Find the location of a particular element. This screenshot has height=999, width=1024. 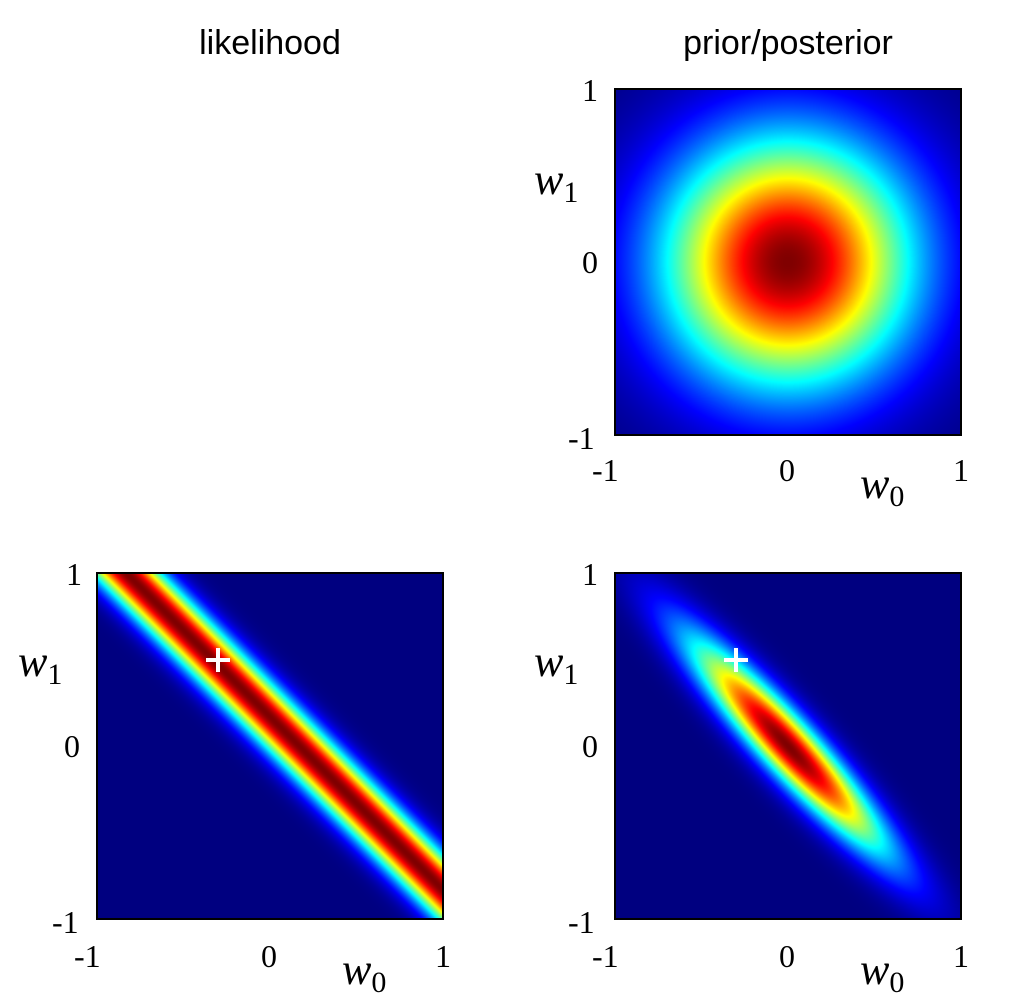

posterior-panel is located at coordinates (788, 746).